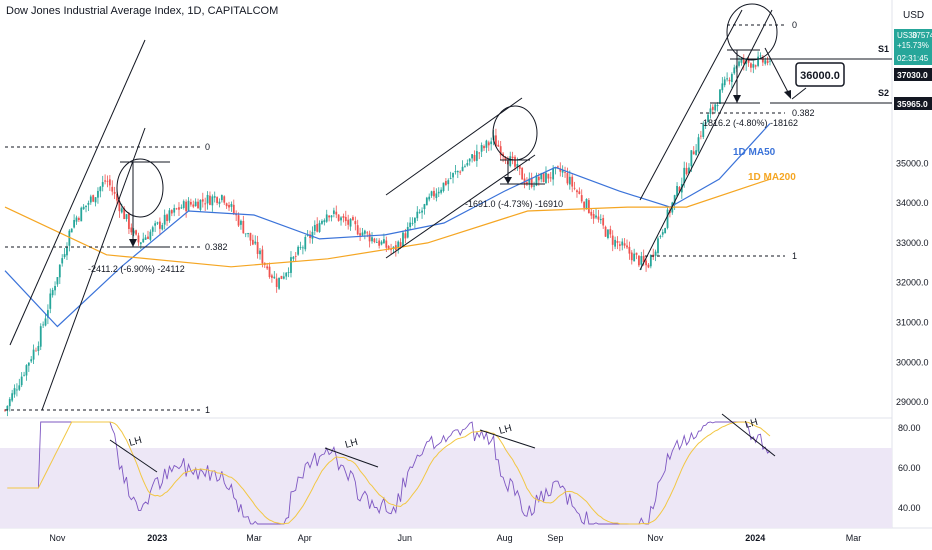  Describe the element at coordinates (803, 113) in the screenshot. I see `fib-label-0382-b: 0.382` at that location.